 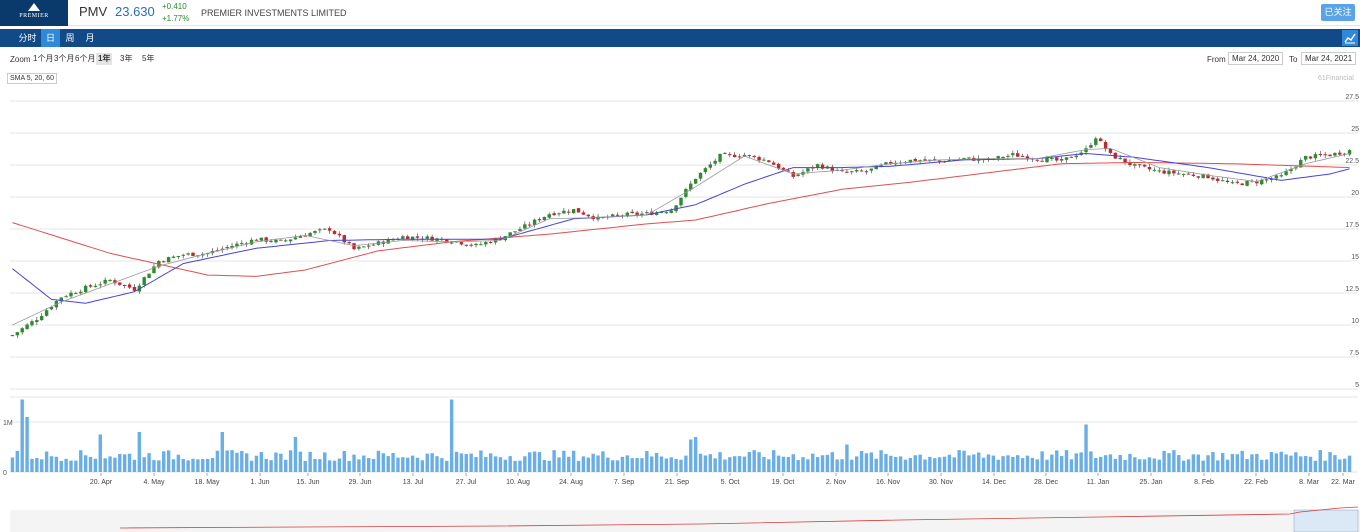 What do you see at coordinates (1350, 38) in the screenshot?
I see `line-chart-icon` at bounding box center [1350, 38].